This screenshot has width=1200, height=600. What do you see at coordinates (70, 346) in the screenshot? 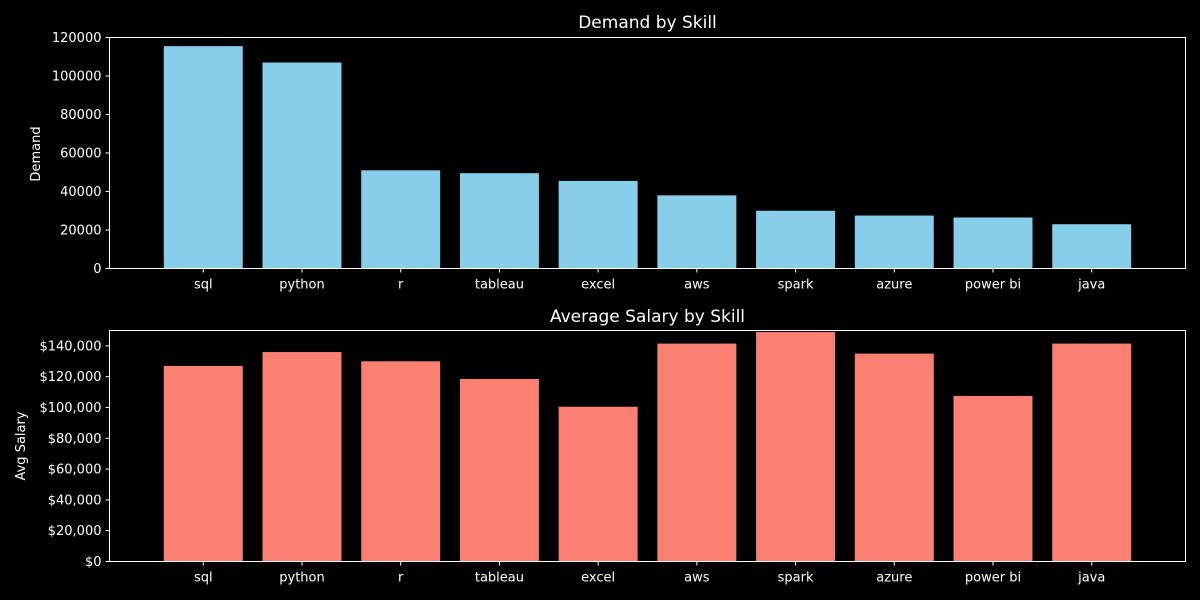
I see `salary-y-tick-label: $140,000` at bounding box center [70, 346].